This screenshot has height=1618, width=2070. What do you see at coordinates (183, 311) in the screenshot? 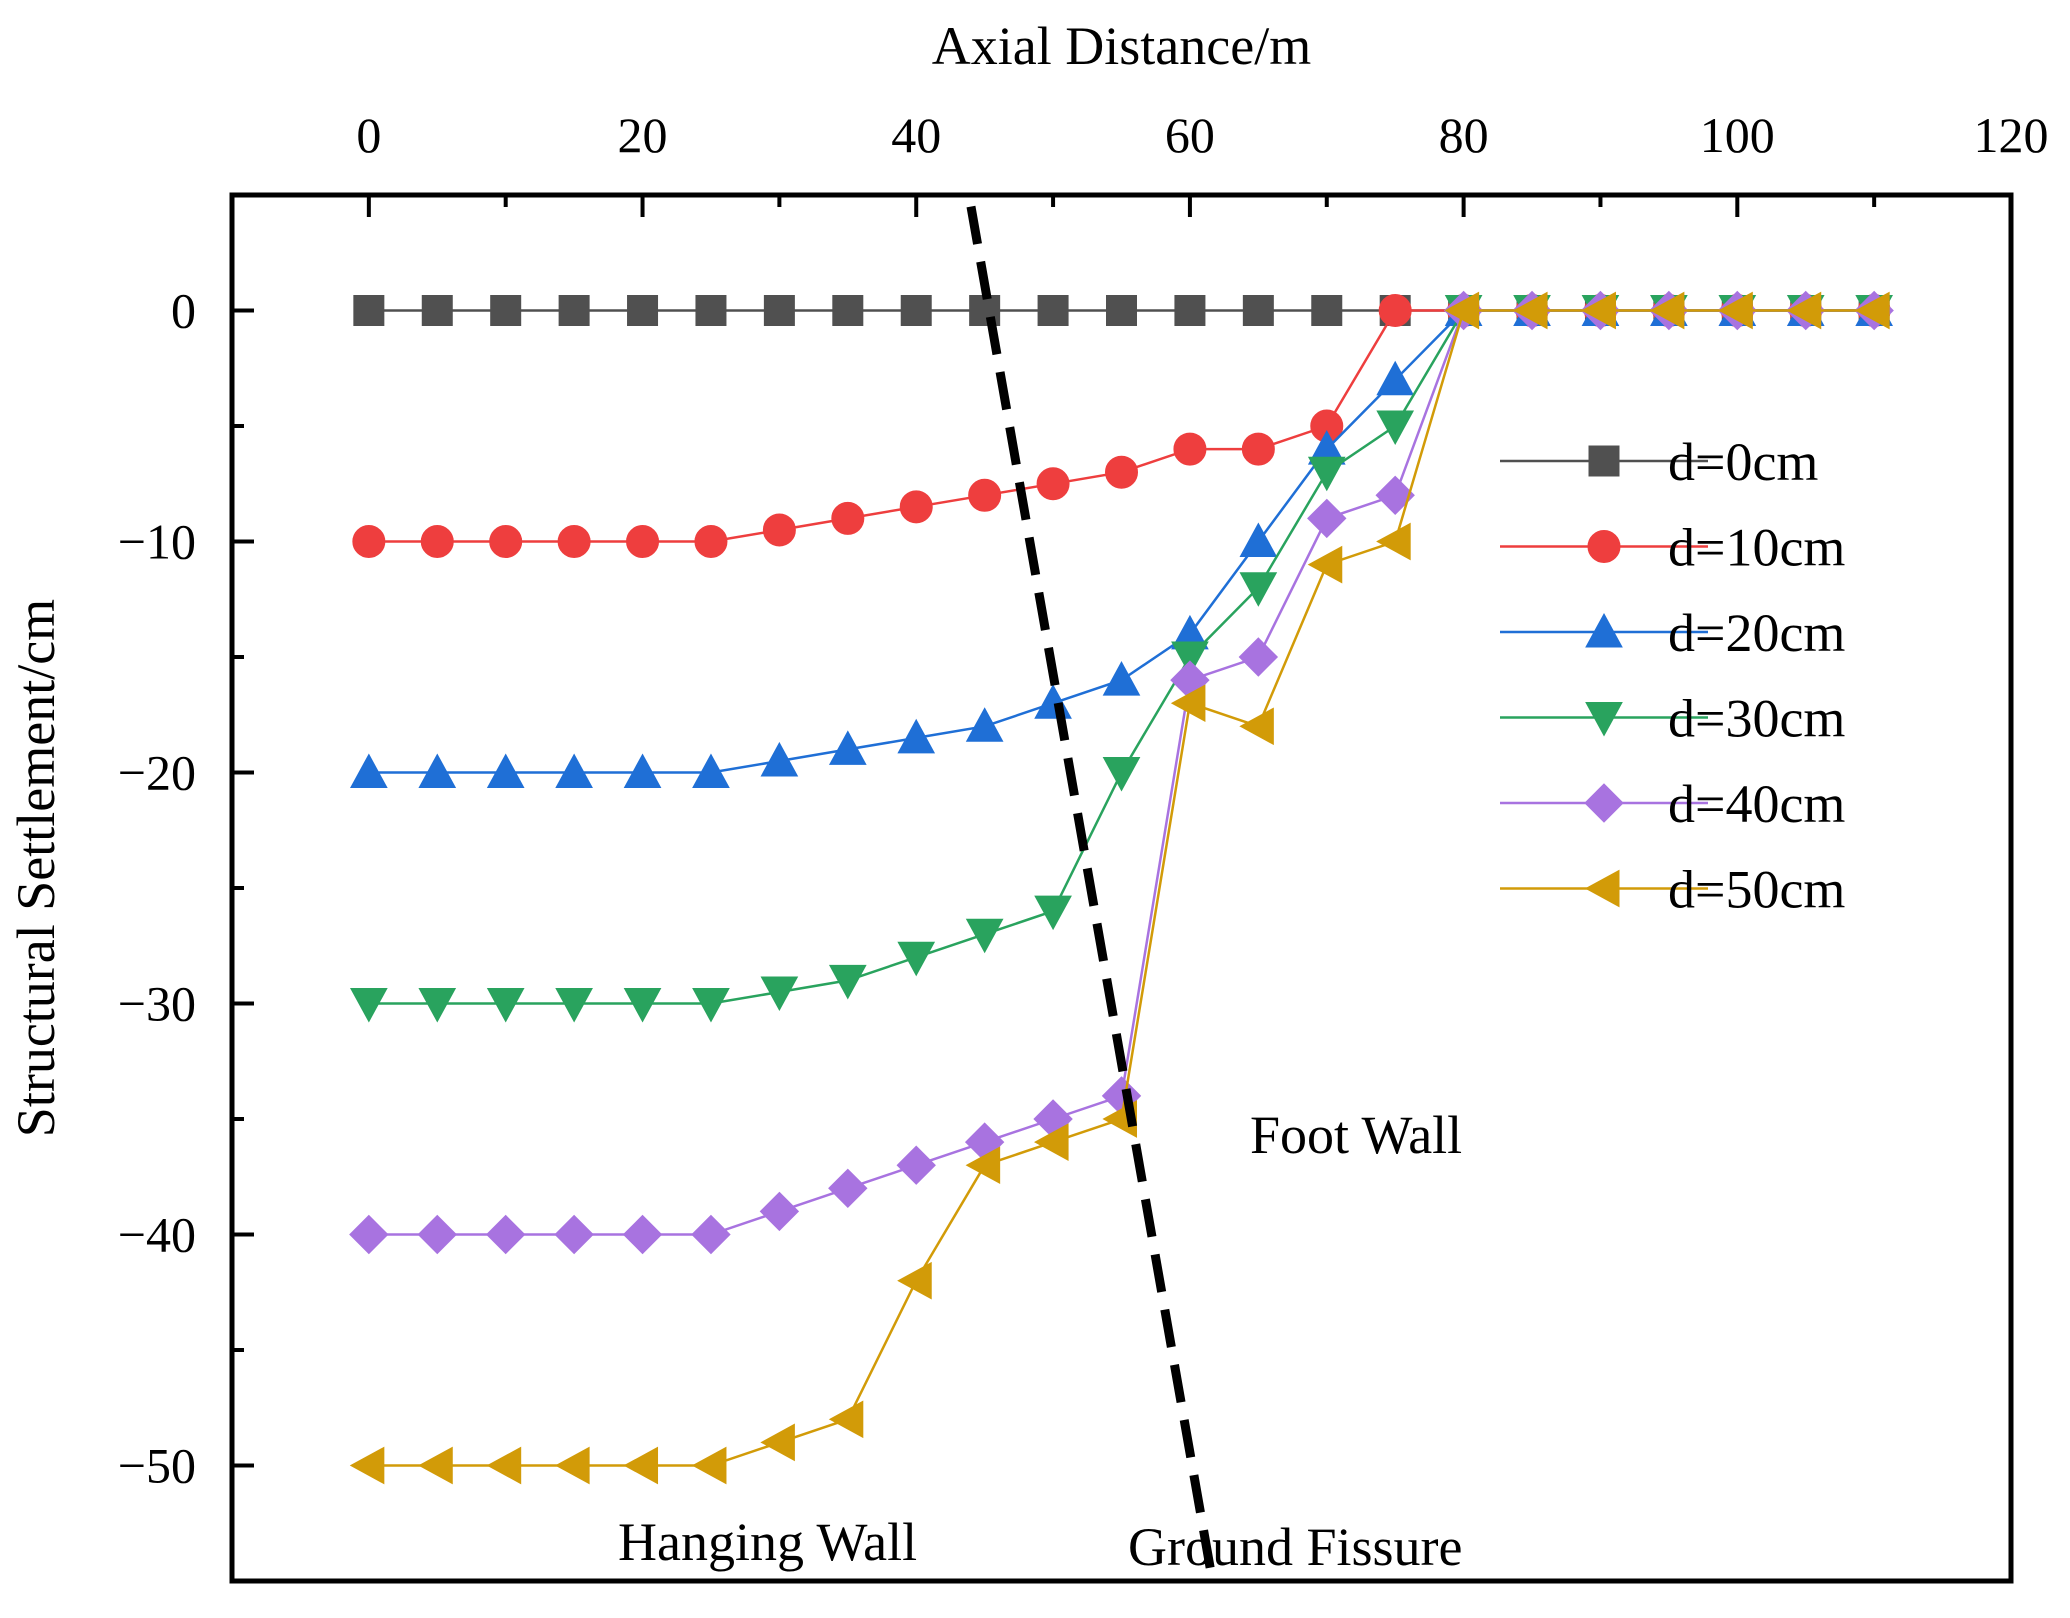
I see `y-tick-label: 0` at bounding box center [183, 311].